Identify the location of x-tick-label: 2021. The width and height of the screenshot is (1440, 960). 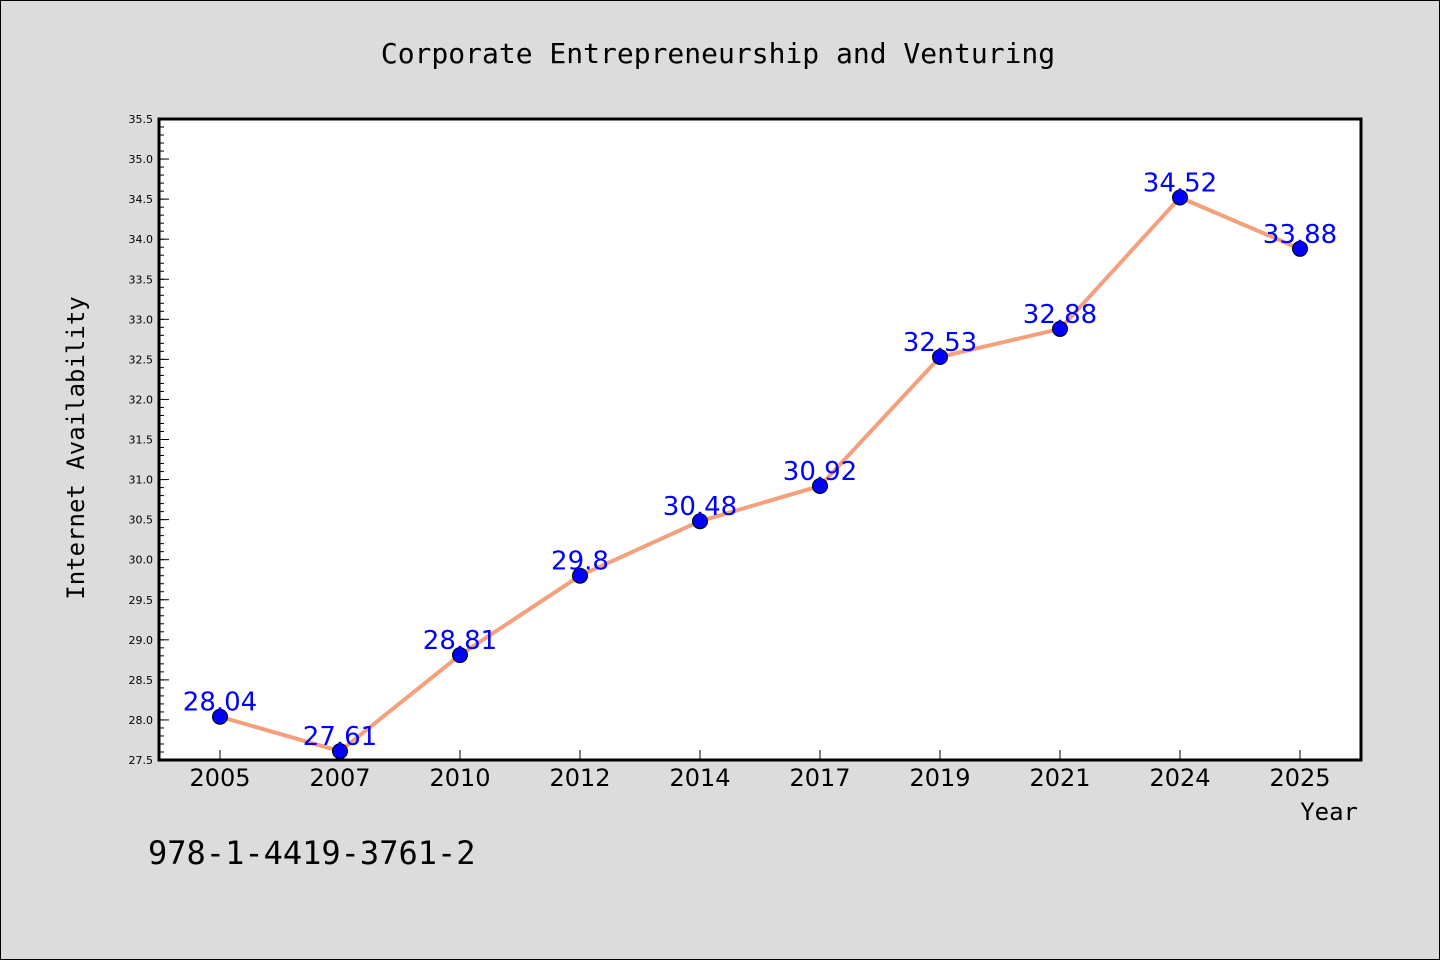
(1059, 778).